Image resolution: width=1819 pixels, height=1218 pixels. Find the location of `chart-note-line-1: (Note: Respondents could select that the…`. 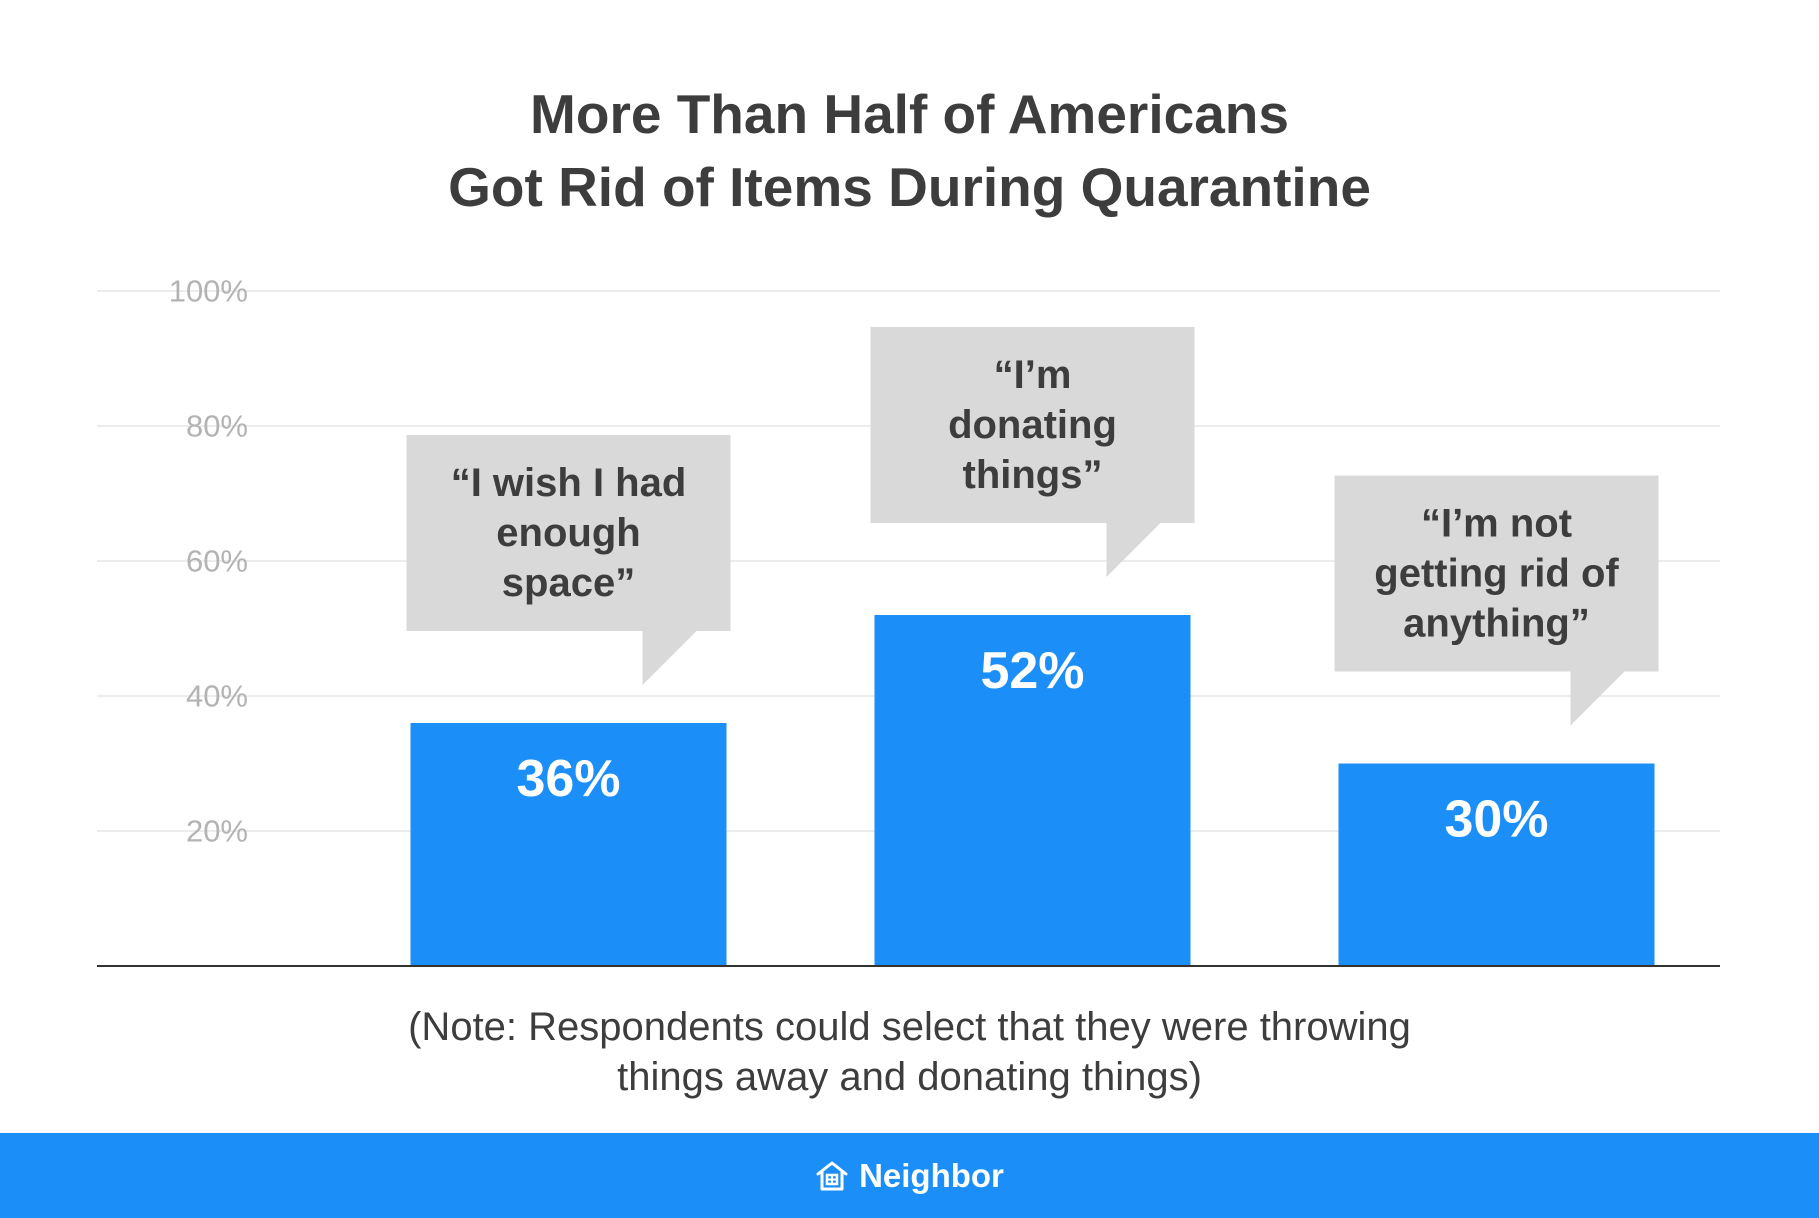

chart-note-line-1: (Note: Respondents could select that the… is located at coordinates (909, 1027).